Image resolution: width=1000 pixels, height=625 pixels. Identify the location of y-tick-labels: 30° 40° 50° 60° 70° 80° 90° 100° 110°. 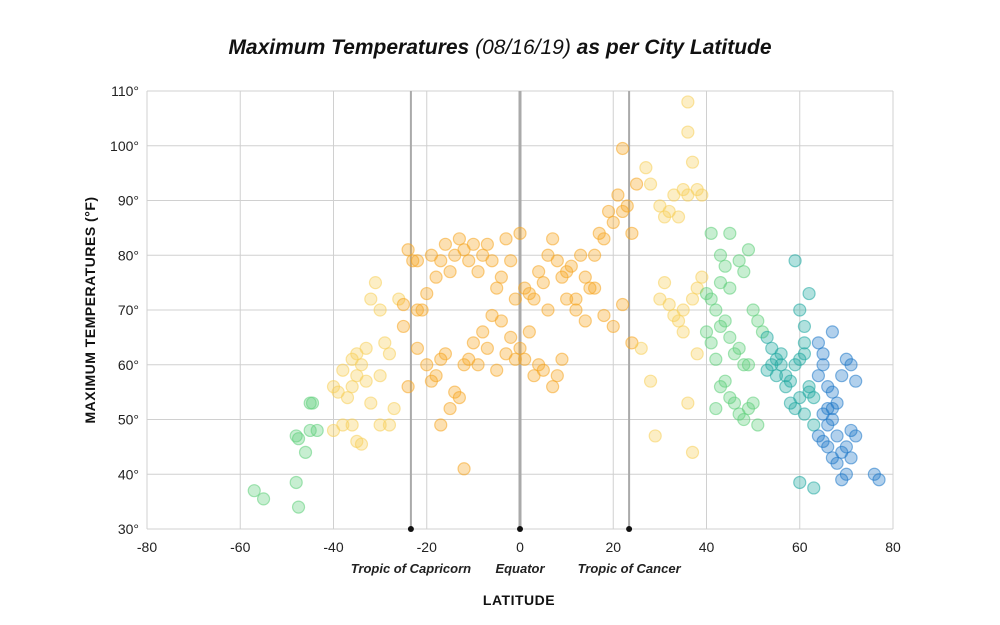
(124, 310).